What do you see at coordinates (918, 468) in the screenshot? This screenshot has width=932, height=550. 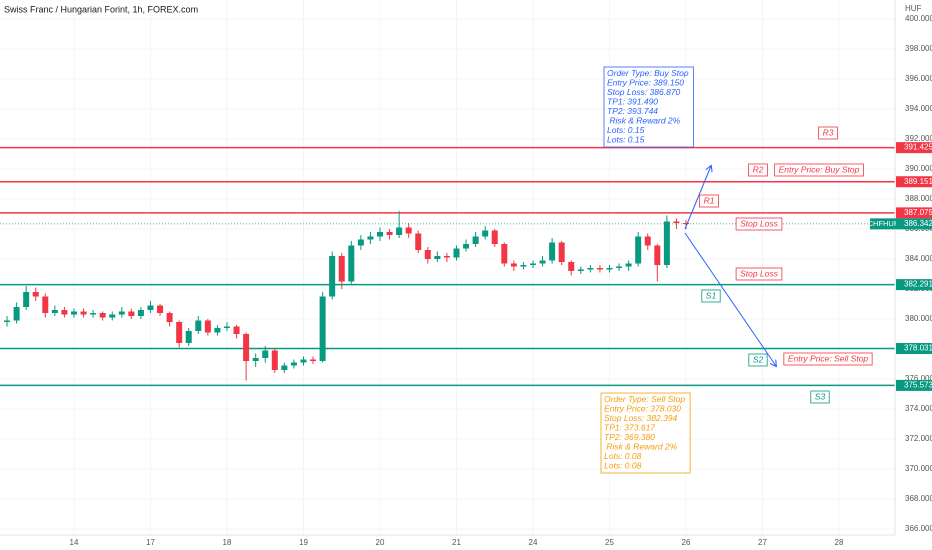 I see `y-tick-label: 370.000` at bounding box center [918, 468].